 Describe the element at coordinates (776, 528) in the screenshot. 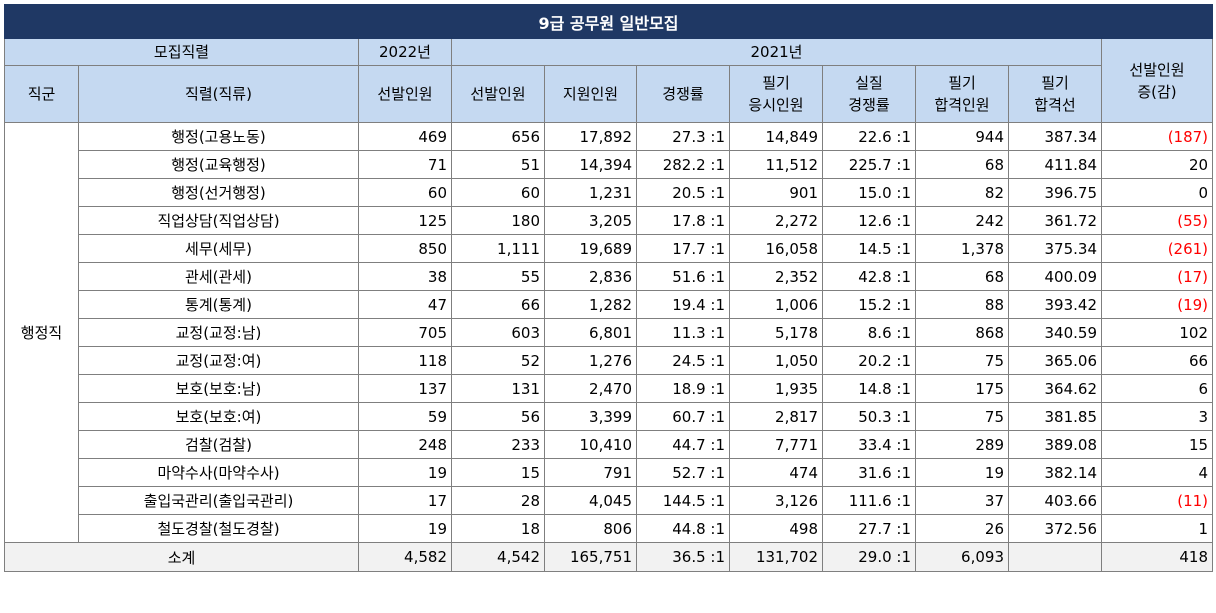

I see `cell-written-takers: 498` at that location.